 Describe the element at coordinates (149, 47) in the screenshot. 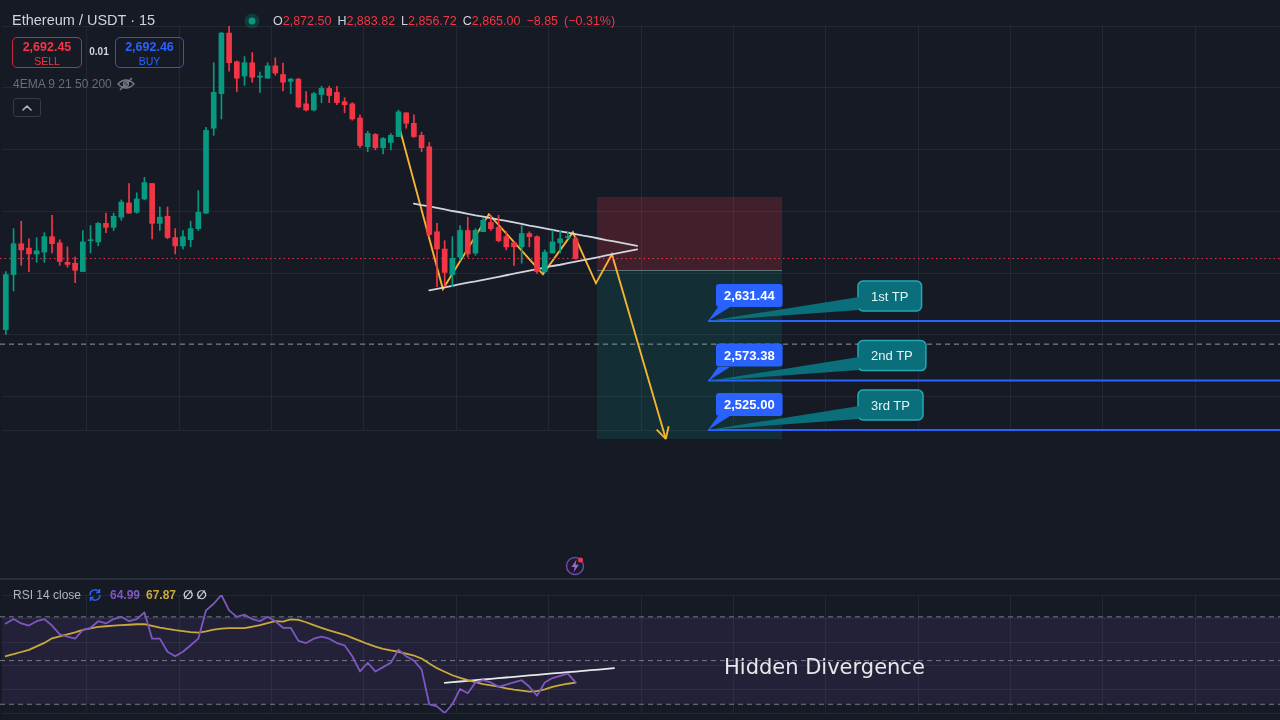

I see `annotation: 2,692.46` at that location.